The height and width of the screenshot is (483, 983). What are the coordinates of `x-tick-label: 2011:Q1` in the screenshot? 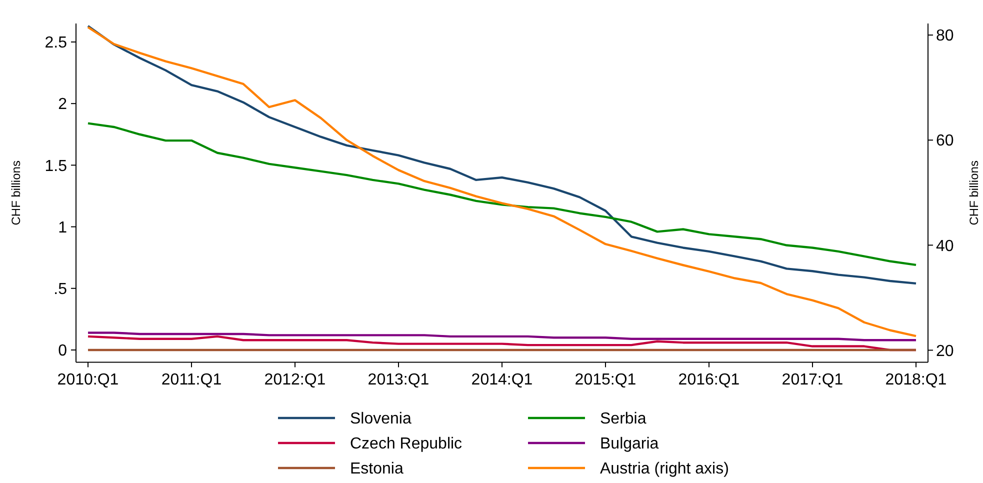 It's located at (191, 379).